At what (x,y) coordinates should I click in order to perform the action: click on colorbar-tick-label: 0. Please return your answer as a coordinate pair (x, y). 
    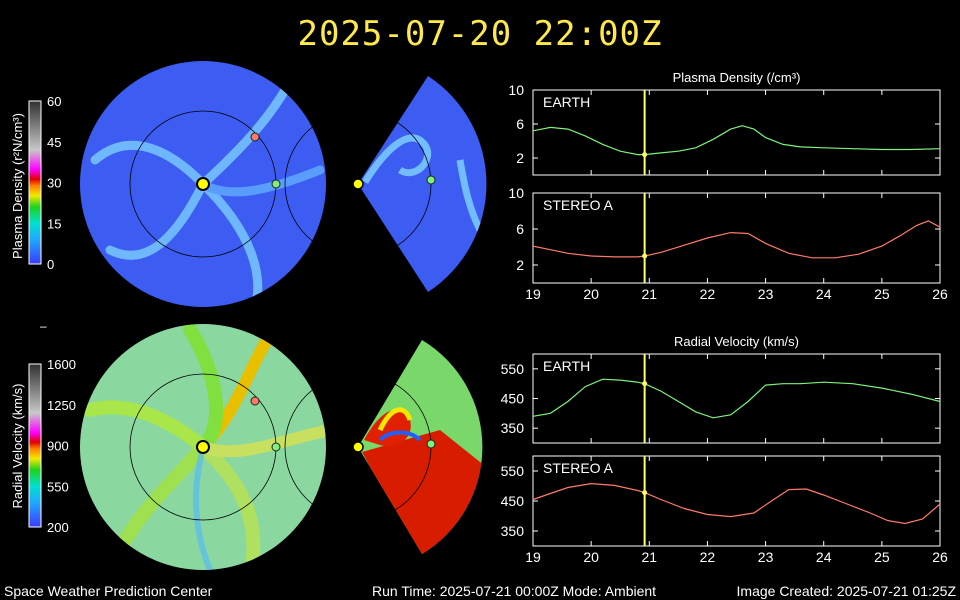
    Looking at the image, I should click on (50, 264).